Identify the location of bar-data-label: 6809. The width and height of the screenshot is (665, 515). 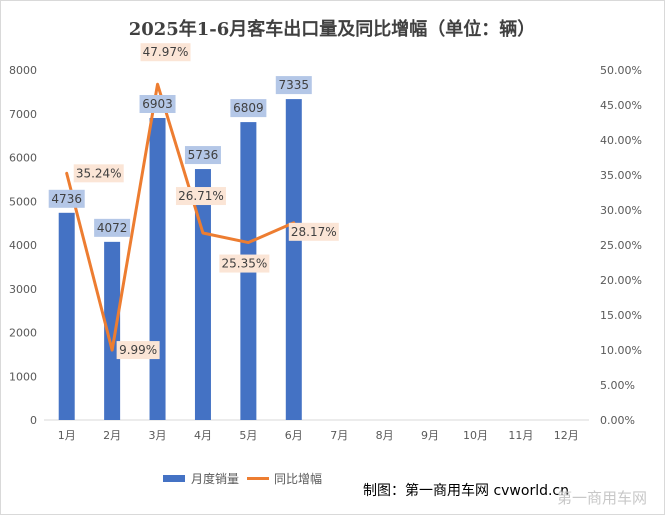
(248, 108).